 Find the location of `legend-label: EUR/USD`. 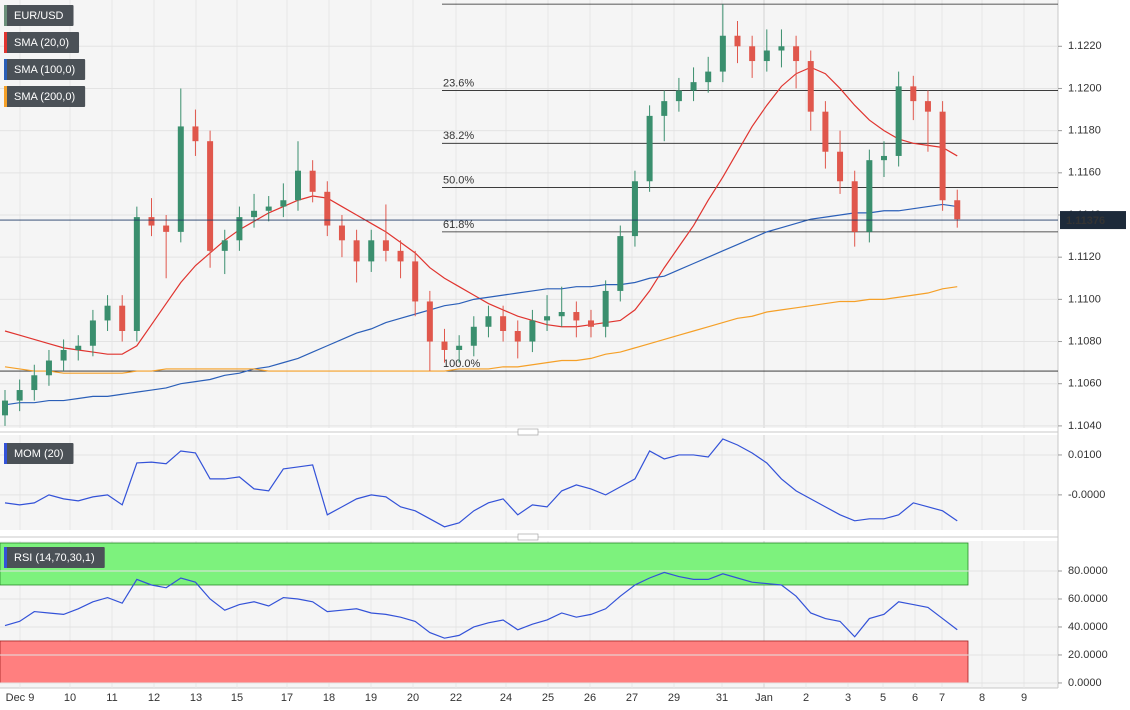

legend-label: EUR/USD is located at coordinates (39, 16).